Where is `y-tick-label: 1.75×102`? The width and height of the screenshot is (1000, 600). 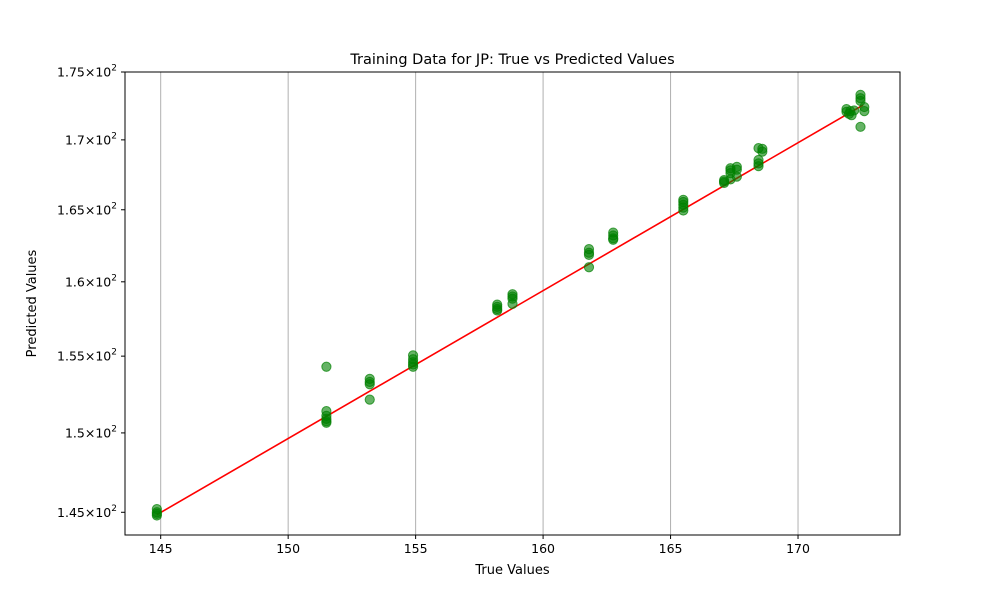
y-tick-label: 1.75×102 is located at coordinates (87, 72).